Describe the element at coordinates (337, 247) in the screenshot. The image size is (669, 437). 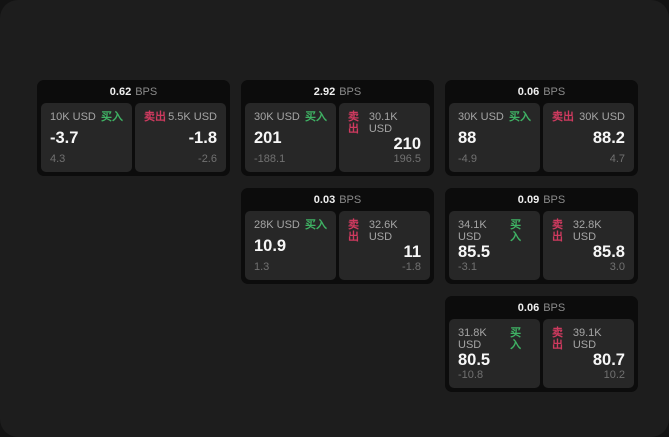
I see `card-body: 28K USD 买入 10.9 1.3 卖出 32.6K USD 11 -1.8` at that location.